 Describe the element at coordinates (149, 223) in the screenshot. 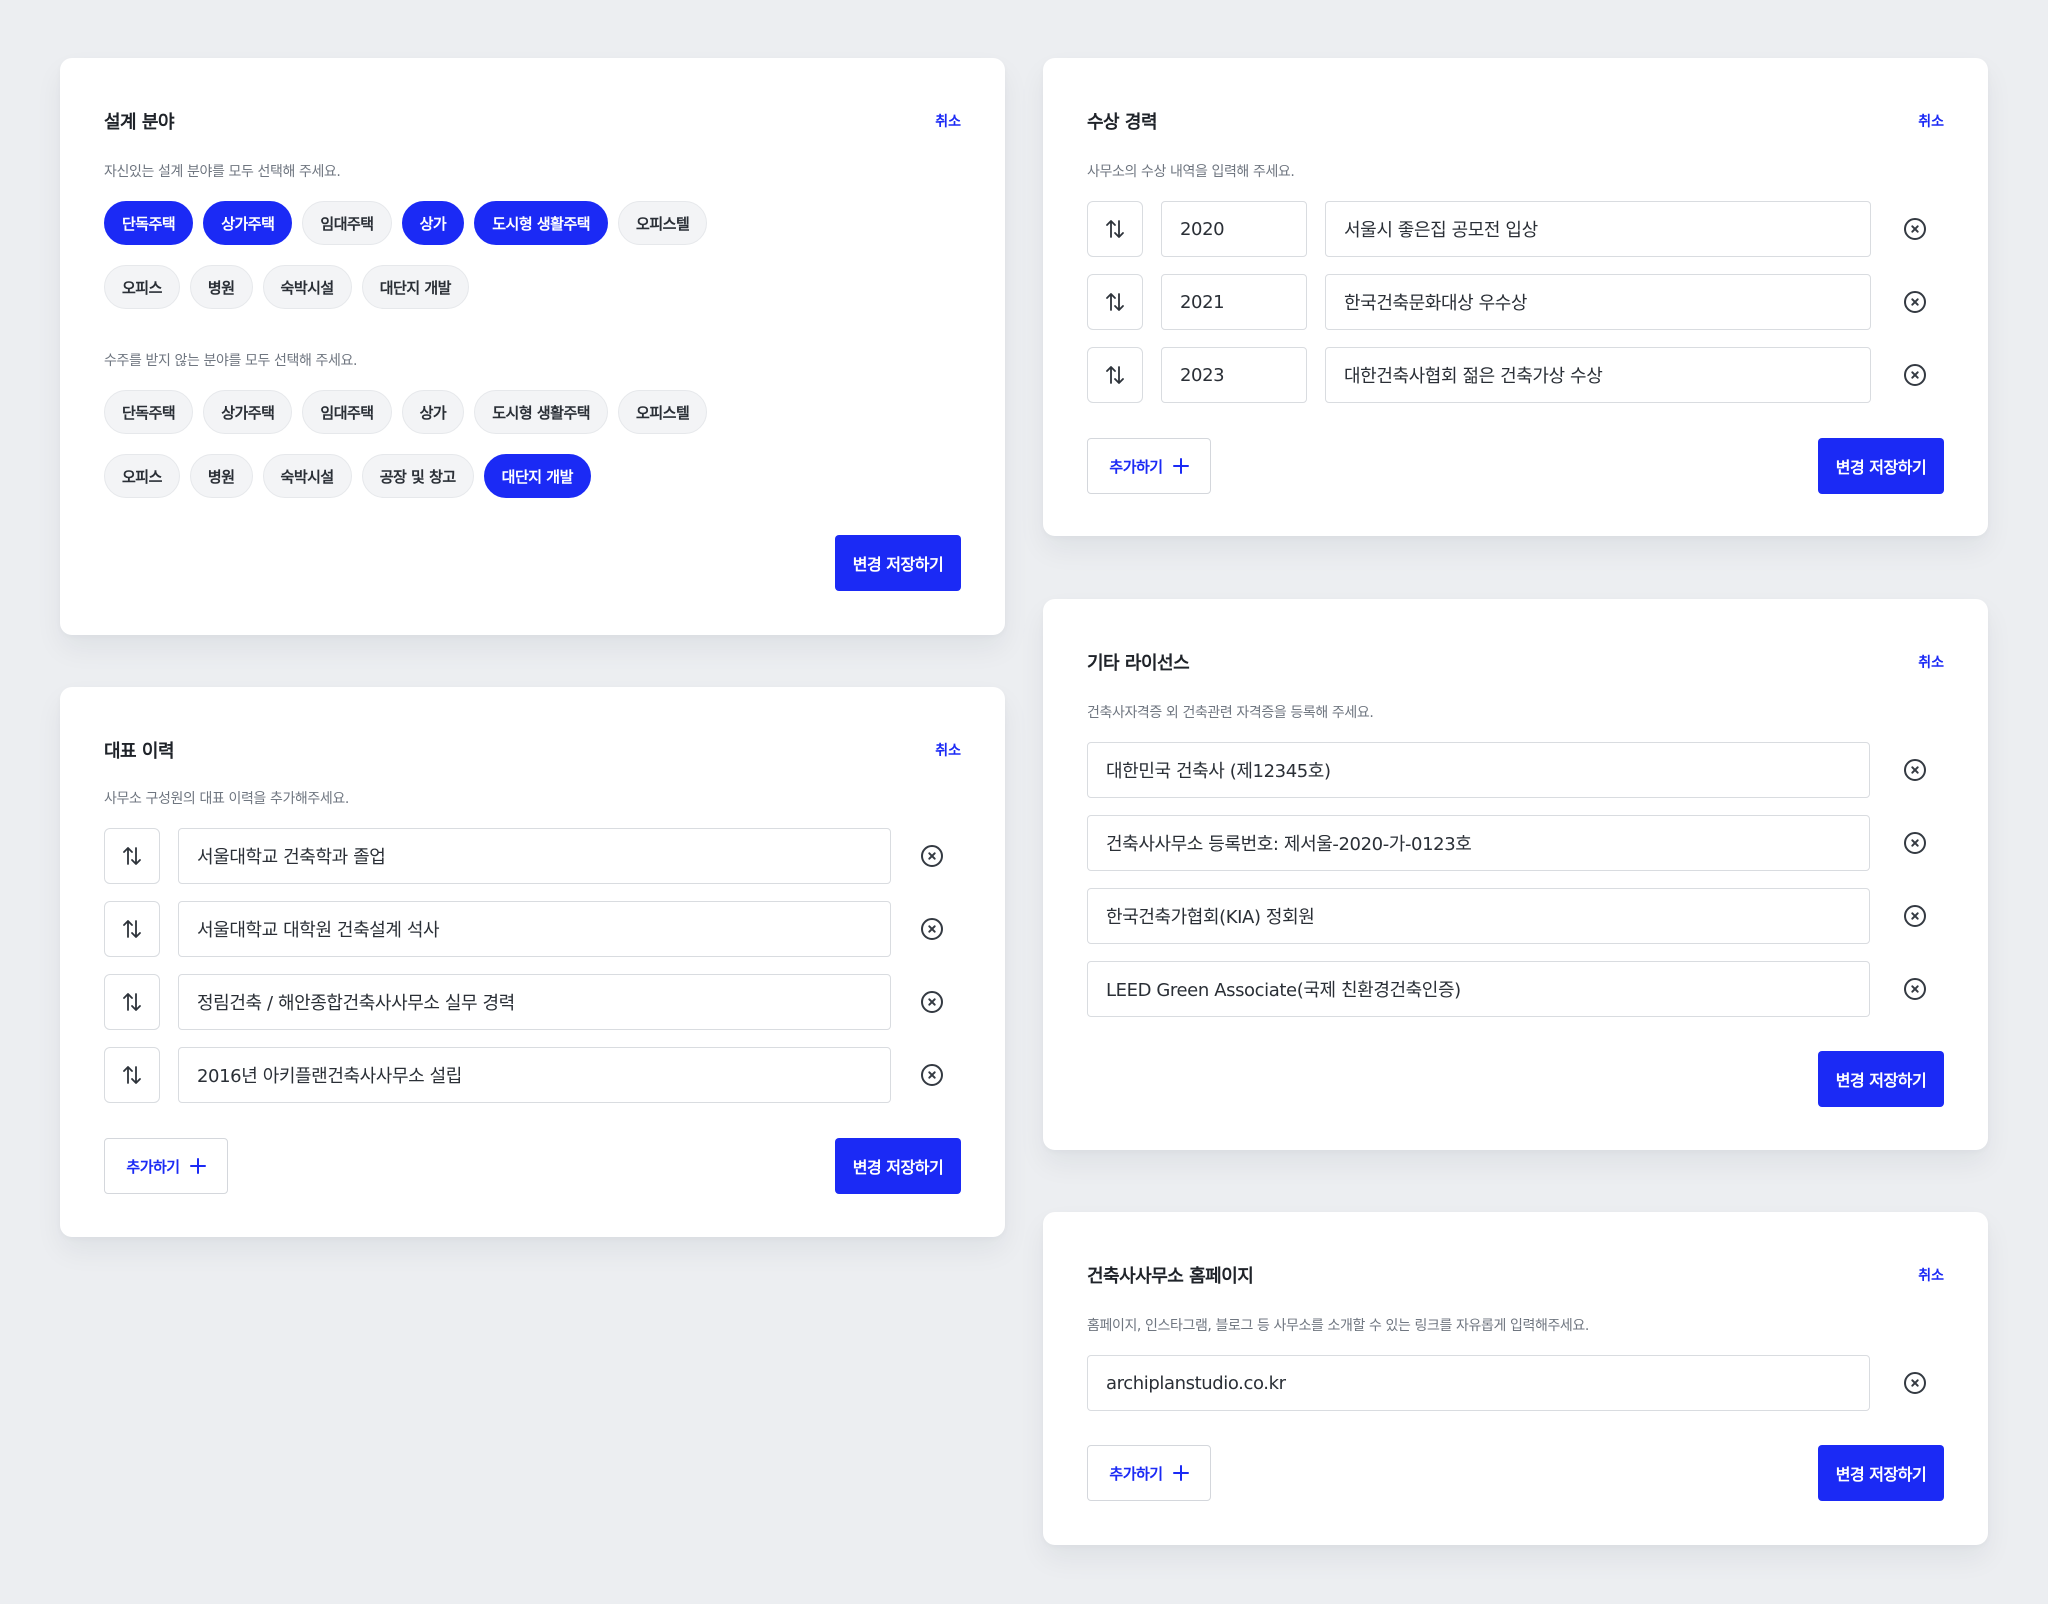

I see `confident-chip: 단독주택` at that location.